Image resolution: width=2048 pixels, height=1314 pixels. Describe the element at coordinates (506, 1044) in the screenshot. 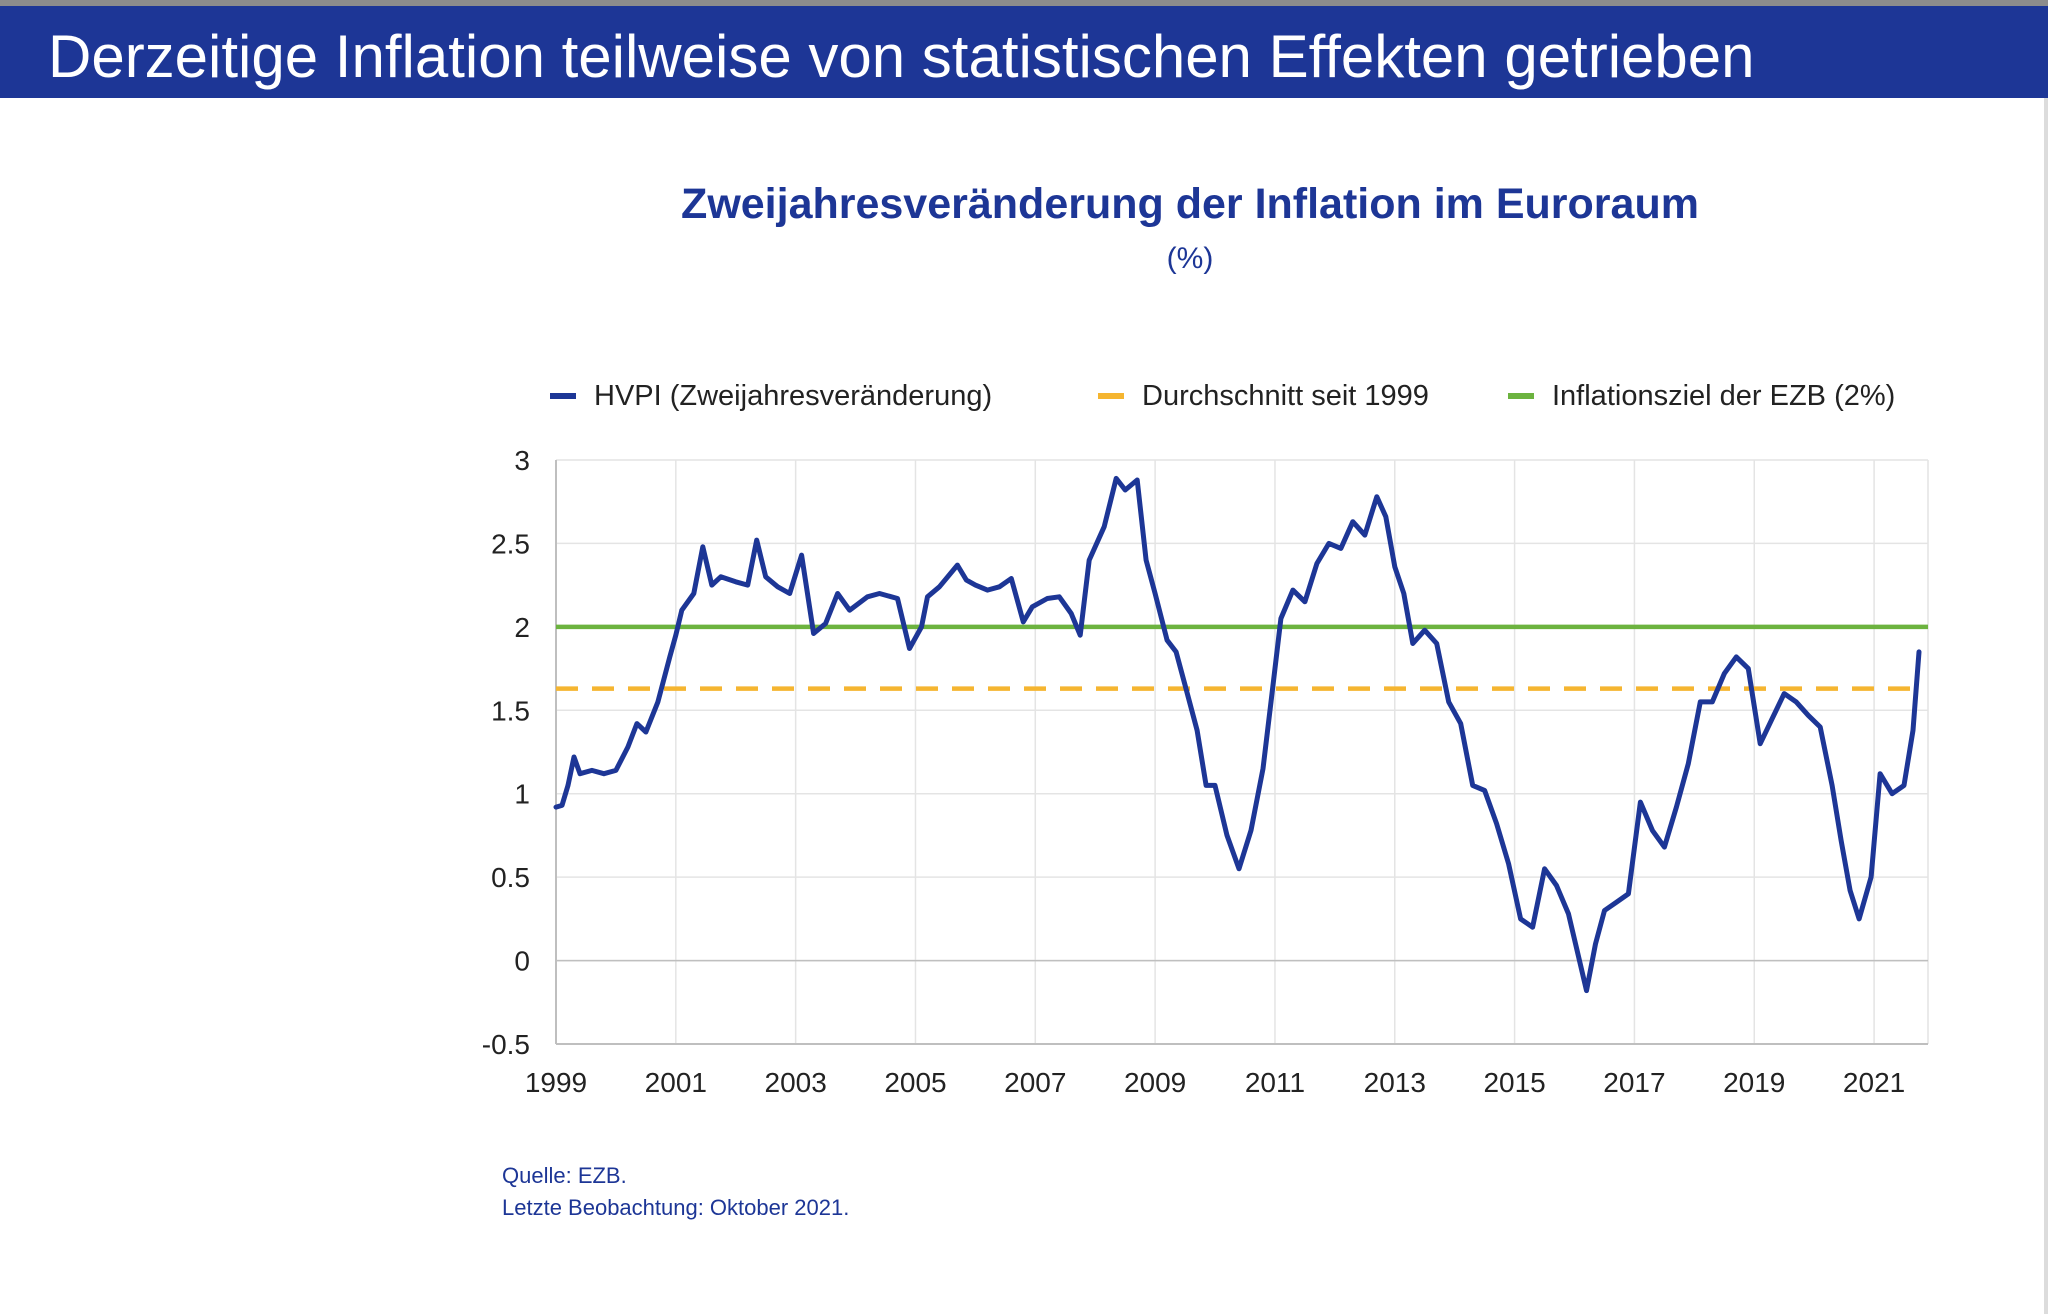

I see `y-tick-label: -0.5` at that location.